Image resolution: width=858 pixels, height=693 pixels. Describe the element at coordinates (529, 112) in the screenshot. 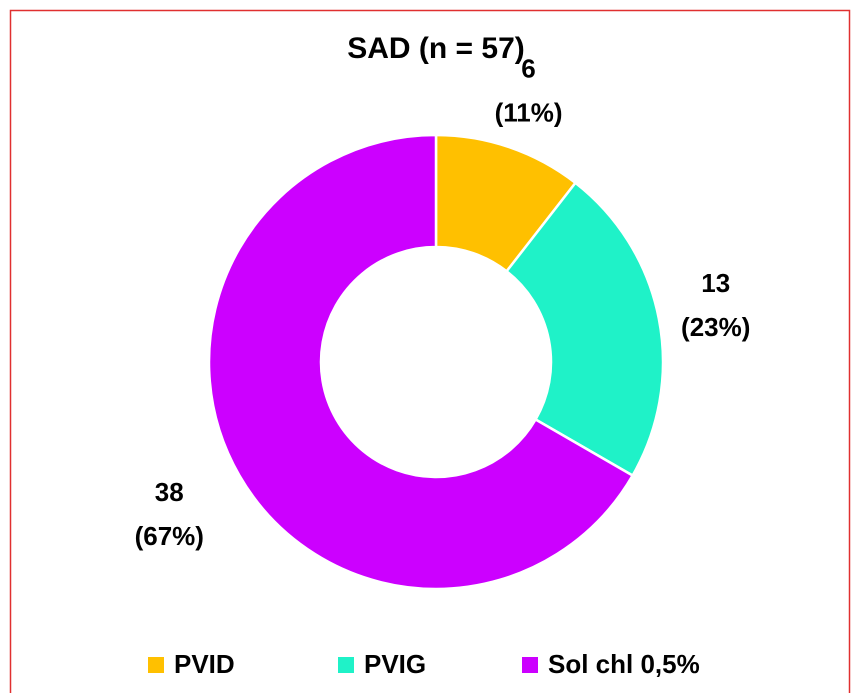

I see `data-label: (11%)` at that location.